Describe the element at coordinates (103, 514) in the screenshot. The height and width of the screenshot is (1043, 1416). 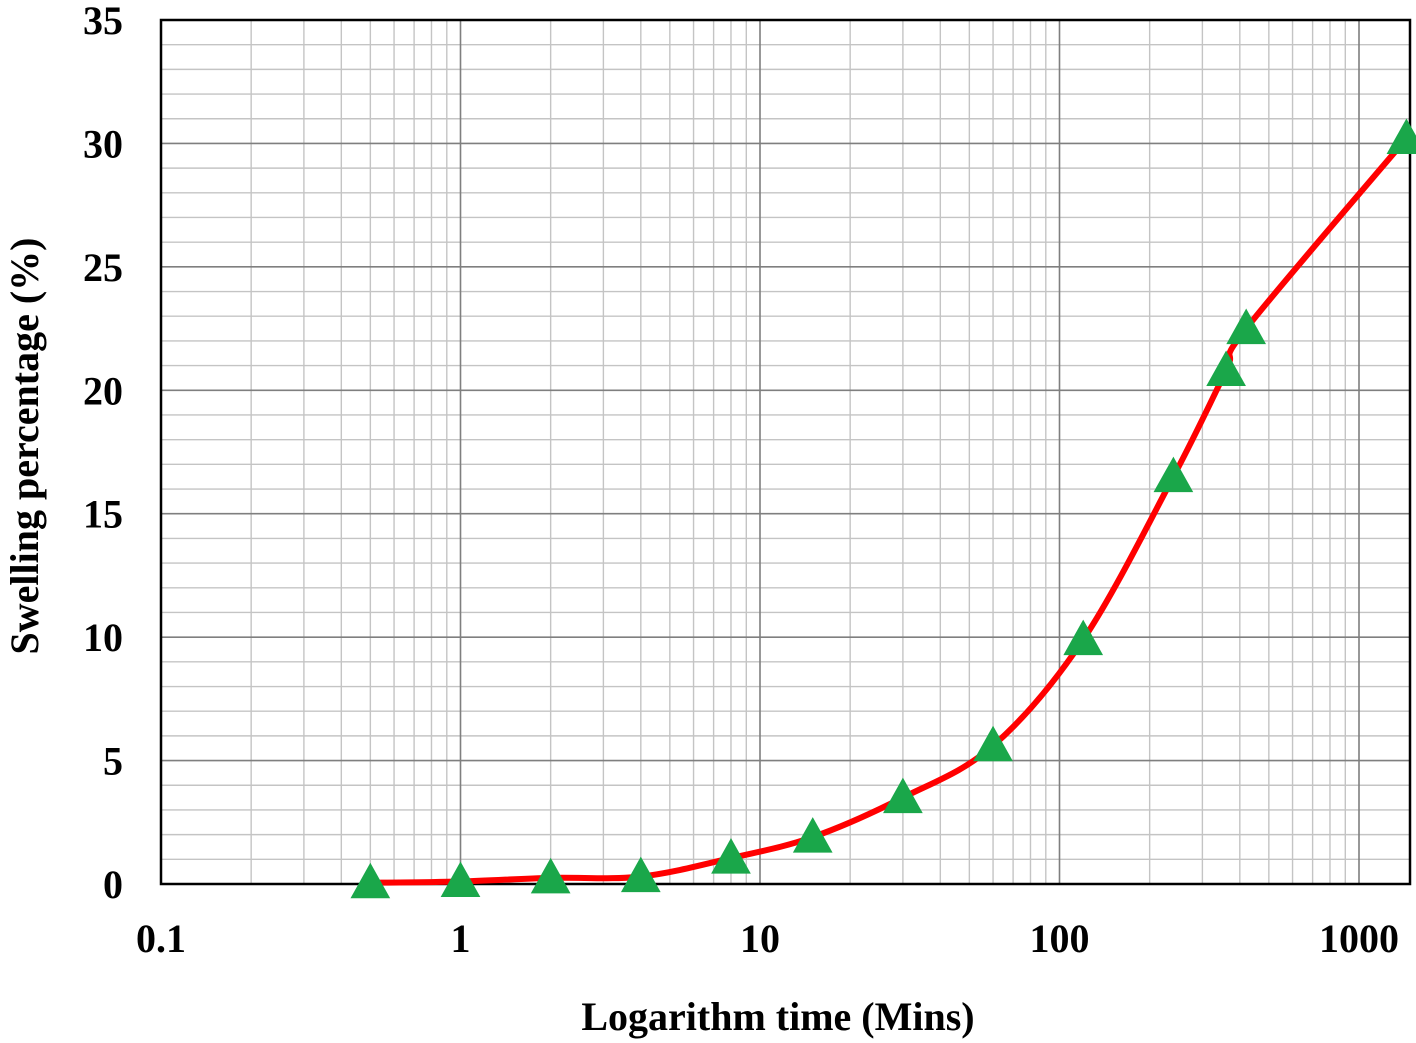
I see `y-tick-label: 15` at that location.